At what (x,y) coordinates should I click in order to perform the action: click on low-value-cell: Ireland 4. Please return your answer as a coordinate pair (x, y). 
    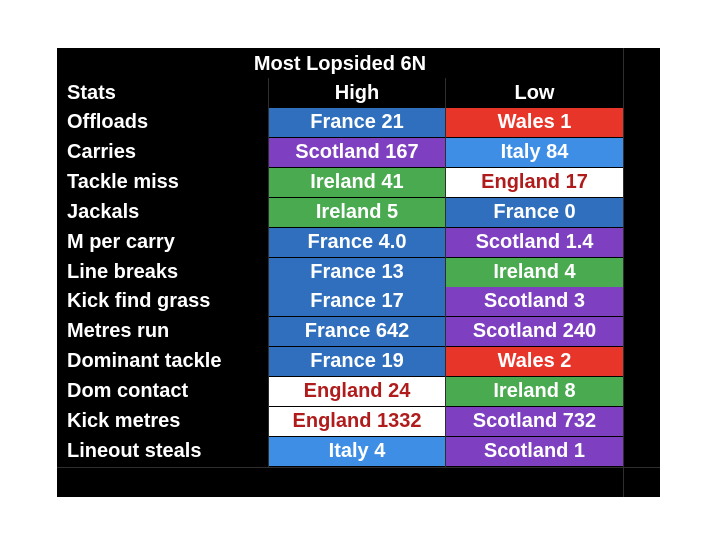
    Looking at the image, I should click on (534, 272).